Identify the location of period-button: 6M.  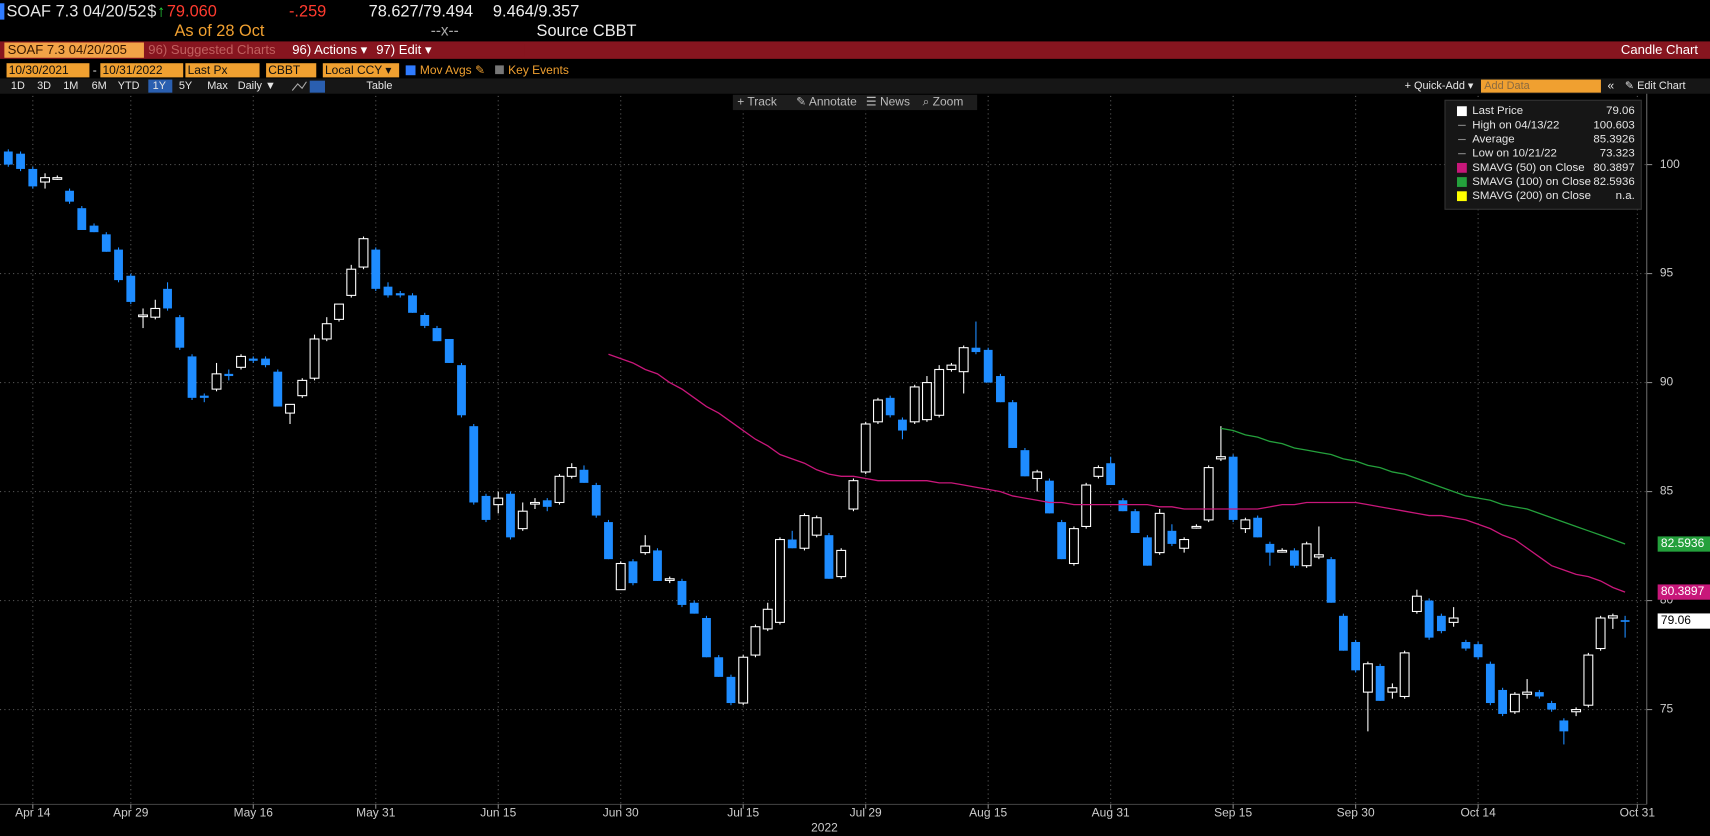
(99, 86).